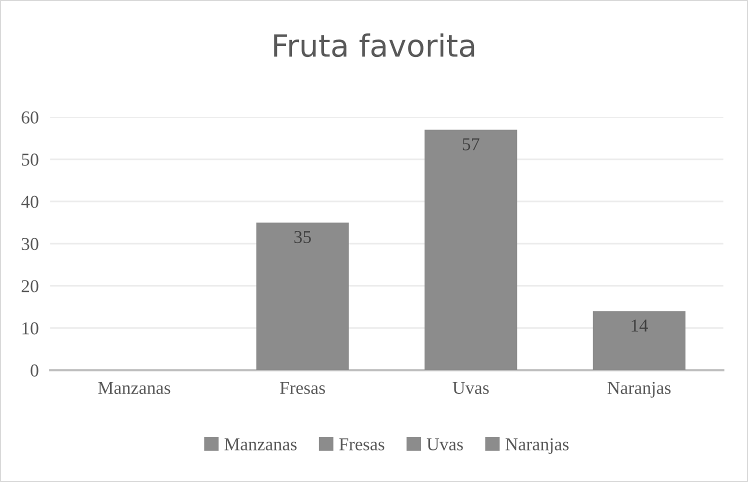 This screenshot has height=482, width=748. Describe the element at coordinates (260, 444) in the screenshot. I see `legend-label: Manzanas` at that location.